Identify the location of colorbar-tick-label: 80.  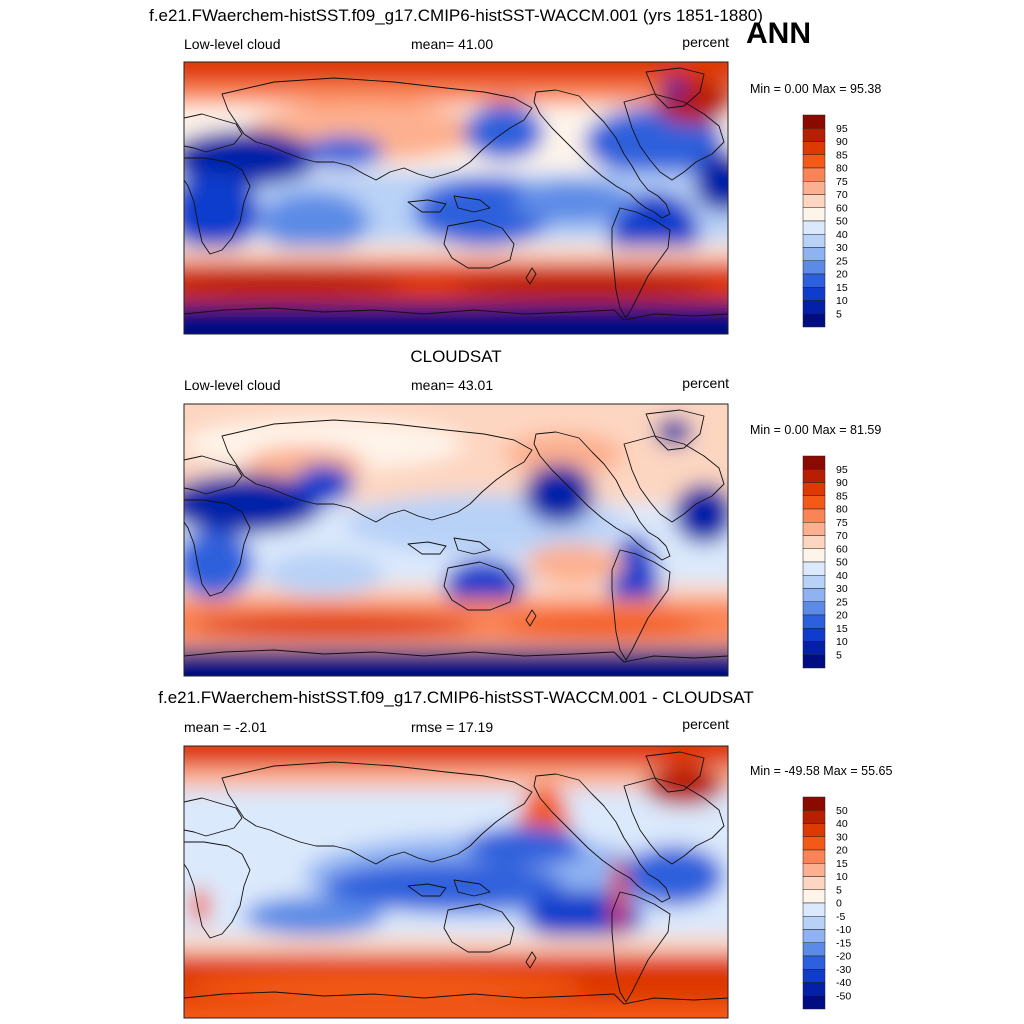
(842, 510).